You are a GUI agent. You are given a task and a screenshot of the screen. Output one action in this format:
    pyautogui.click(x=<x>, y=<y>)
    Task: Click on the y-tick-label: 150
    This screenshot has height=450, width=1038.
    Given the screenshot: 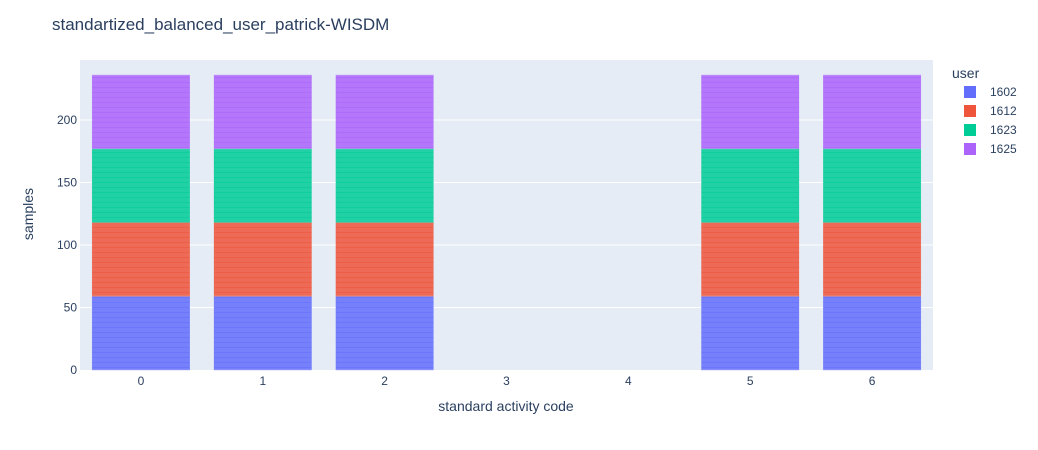 What is the action you would take?
    pyautogui.click(x=67, y=183)
    